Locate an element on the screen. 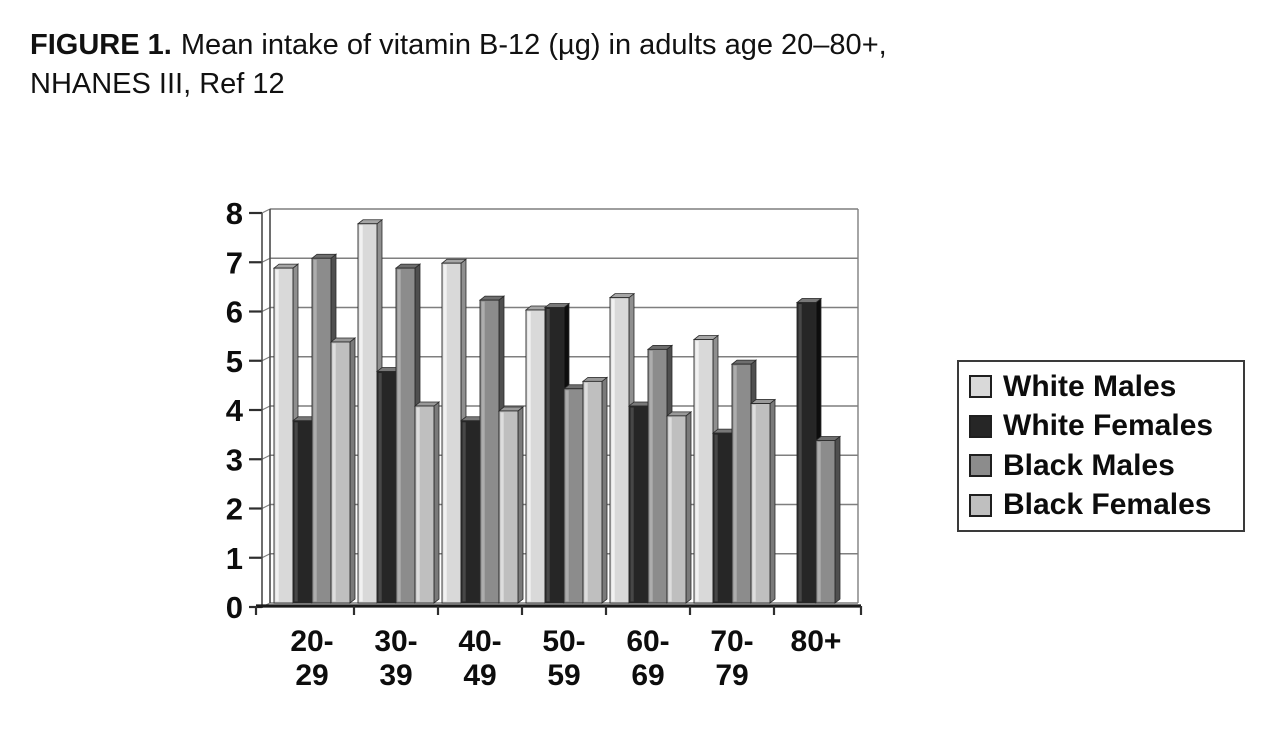 This screenshot has width=1272, height=744. legend-label: White Males is located at coordinates (1090, 386).